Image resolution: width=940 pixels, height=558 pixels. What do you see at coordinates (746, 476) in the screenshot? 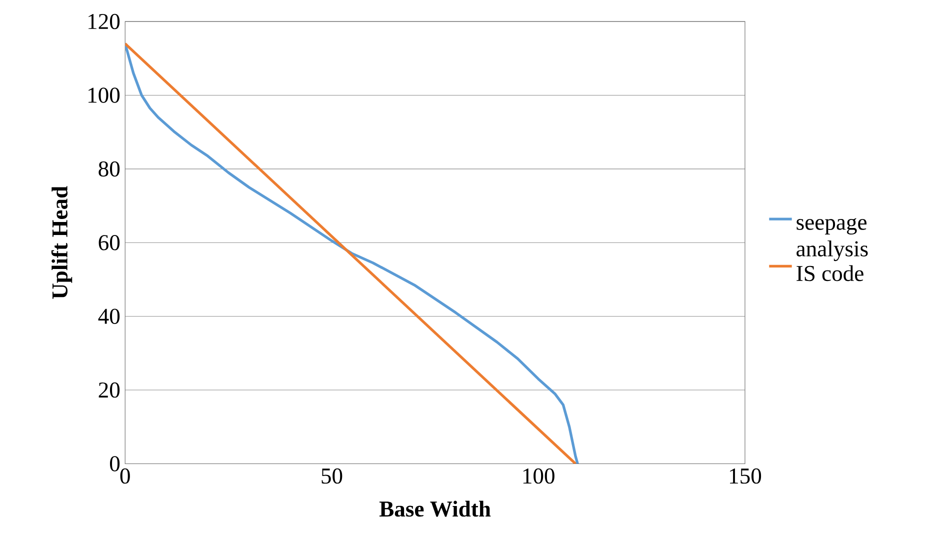
I see `x-tick-label: 150` at bounding box center [746, 476].